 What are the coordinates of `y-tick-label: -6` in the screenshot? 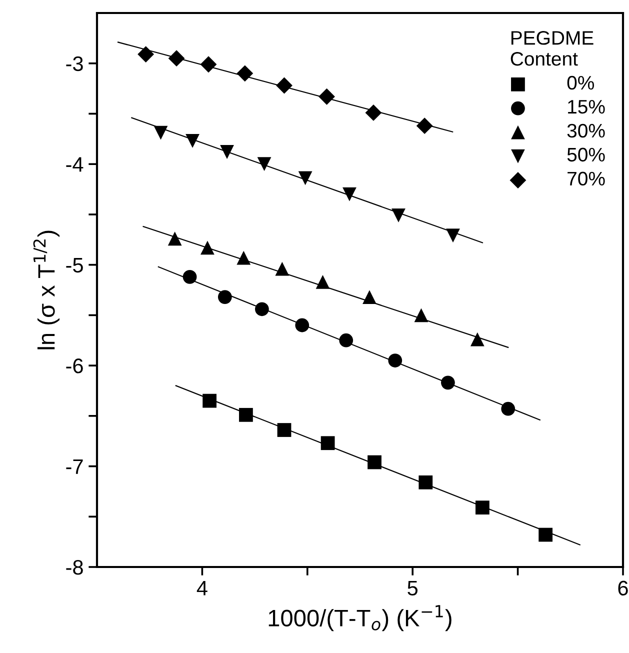 It's located at (74, 366).